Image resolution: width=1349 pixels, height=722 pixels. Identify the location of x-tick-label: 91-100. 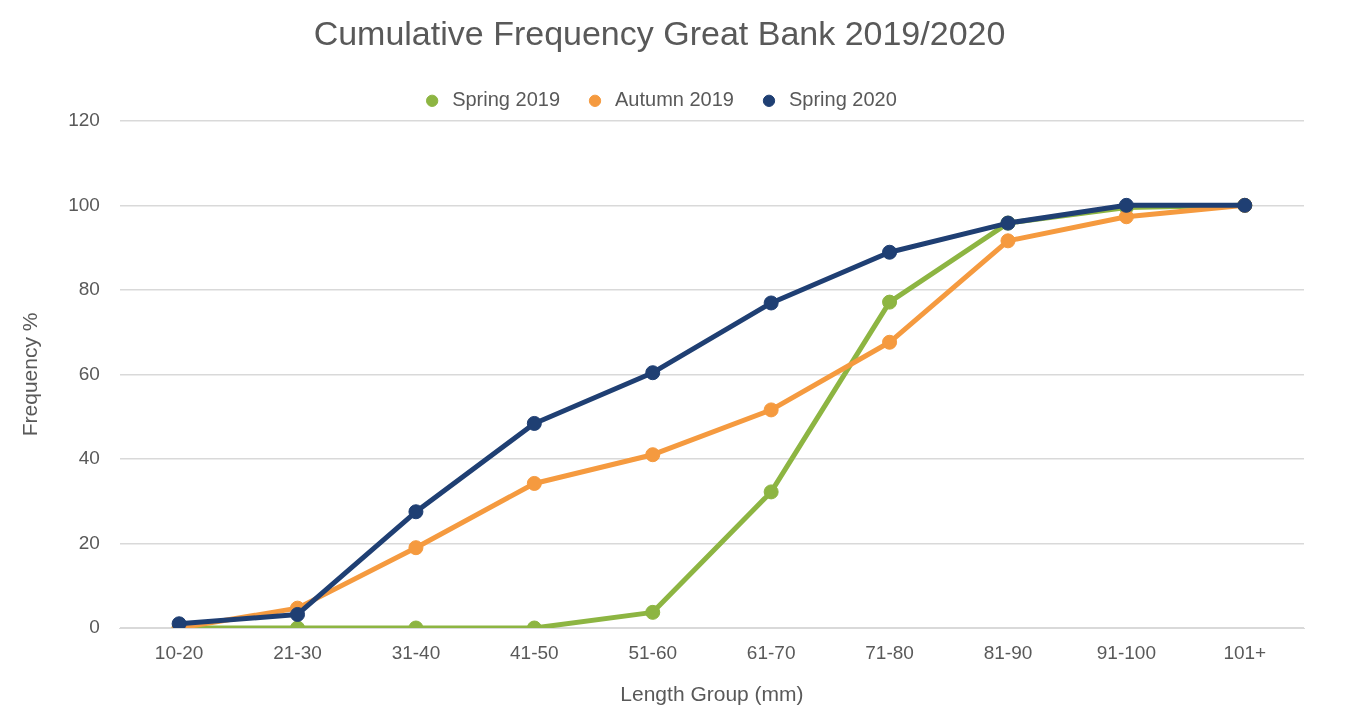
(1126, 652).